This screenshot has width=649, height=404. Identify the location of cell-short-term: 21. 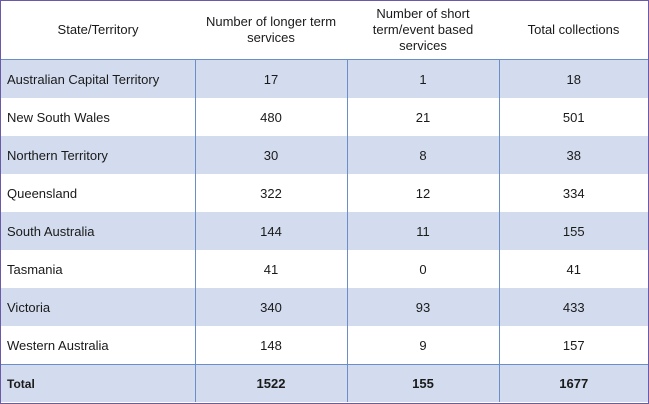
(422, 117).